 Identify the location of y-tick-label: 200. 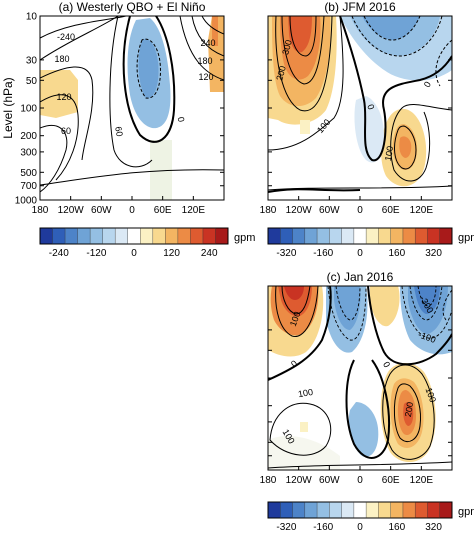
(28, 136).